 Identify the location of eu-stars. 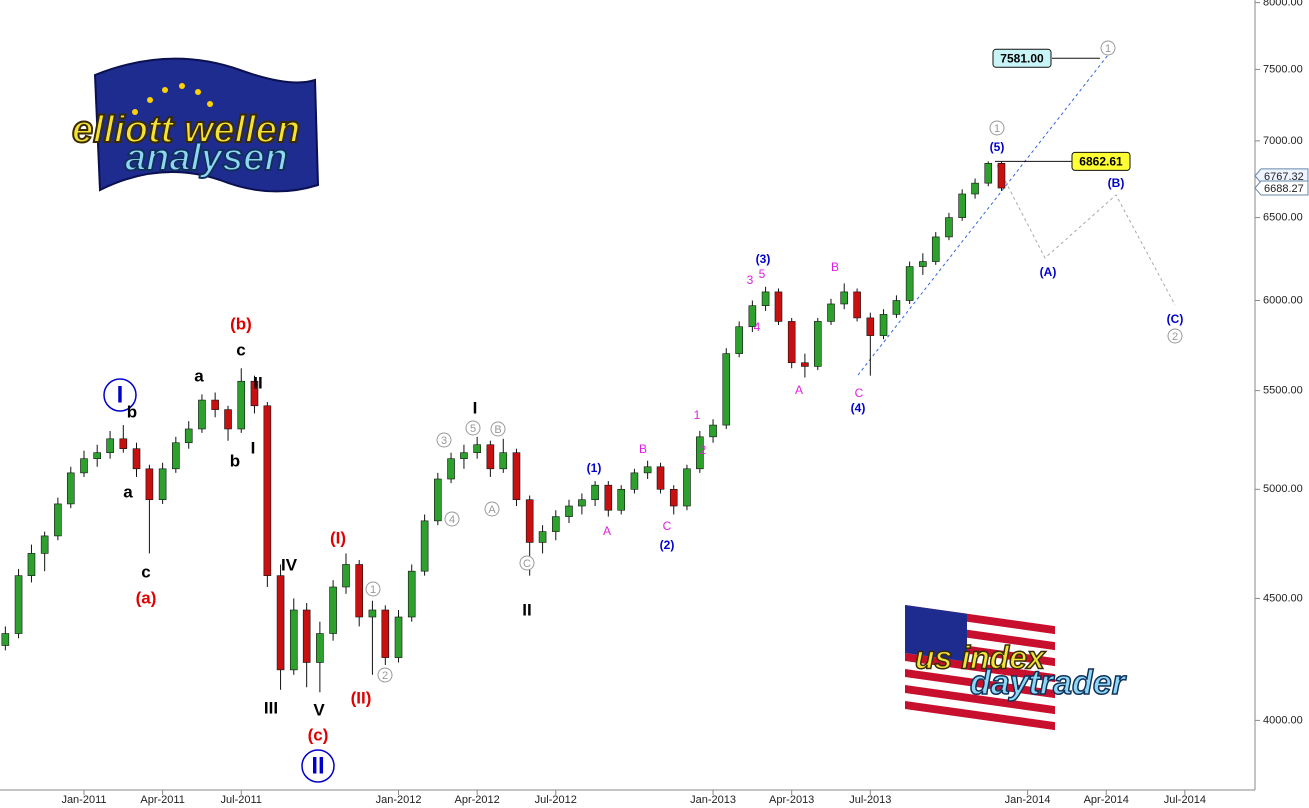
(172, 99).